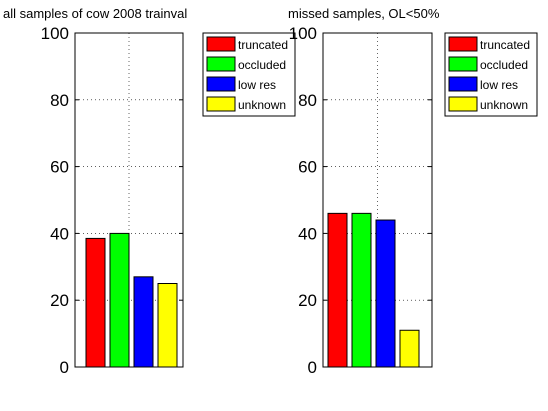 The image size is (548, 411). What do you see at coordinates (364, 13) in the screenshot?
I see `chart-title: missed samples, OL<50%` at bounding box center [364, 13].